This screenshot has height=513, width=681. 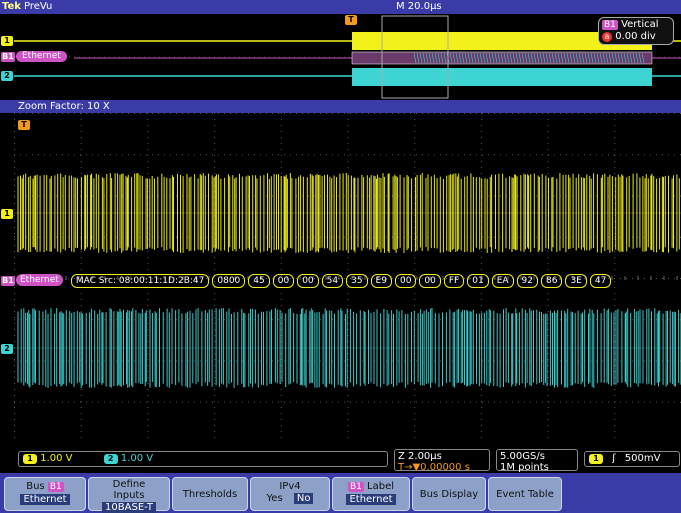 I want to click on knob-a-icon: a, so click(x=607, y=37).